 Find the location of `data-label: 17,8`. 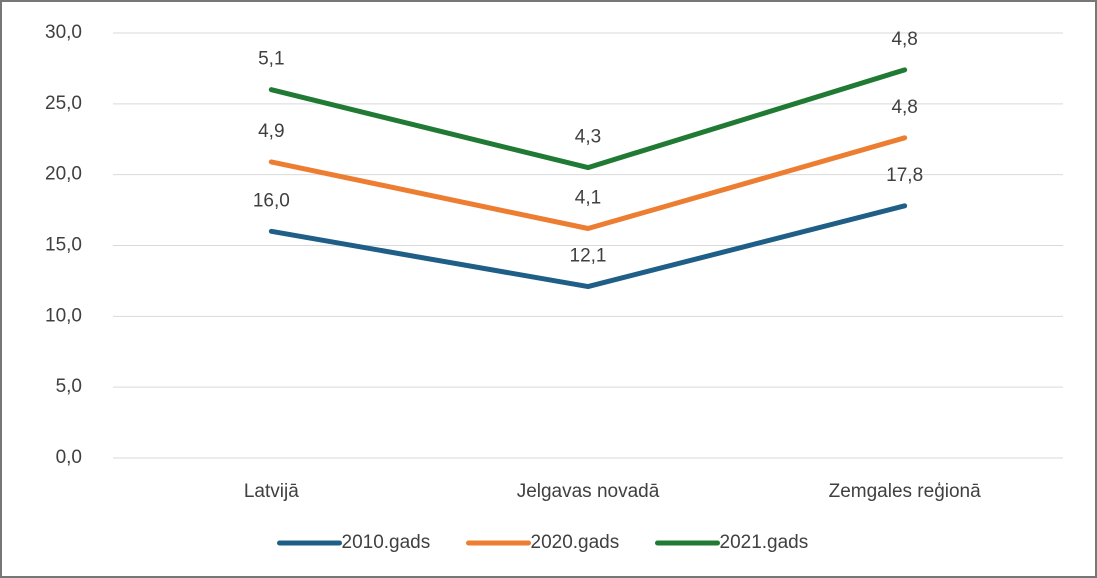

data-label: 17,8 is located at coordinates (904, 175).